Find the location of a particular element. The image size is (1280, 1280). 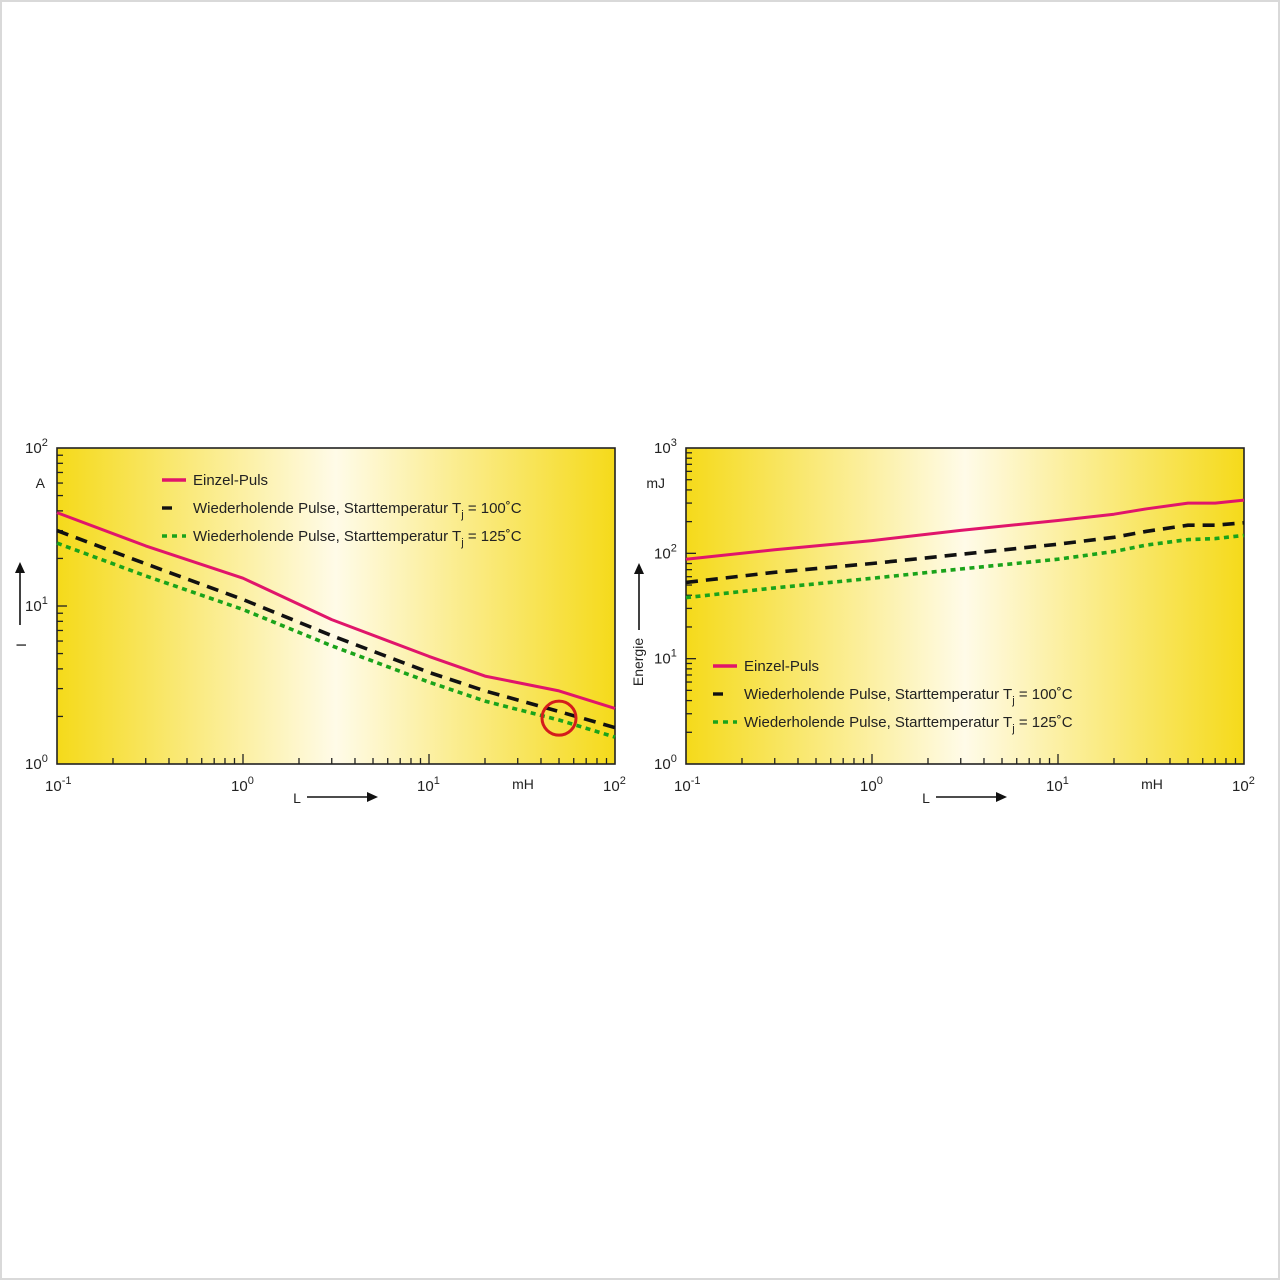

y-axis-label: I is located at coordinates (21, 645).